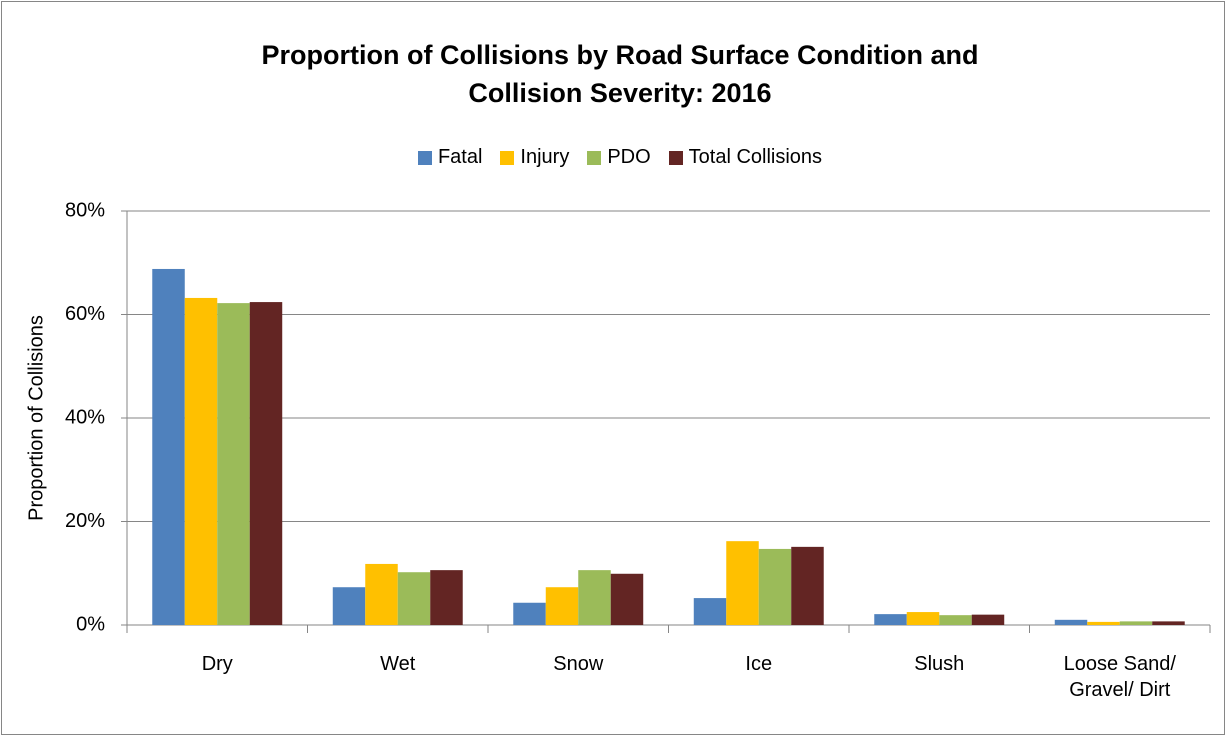  I want to click on legend: Fatal Injury PDO Total Collisions, so click(613, 157).